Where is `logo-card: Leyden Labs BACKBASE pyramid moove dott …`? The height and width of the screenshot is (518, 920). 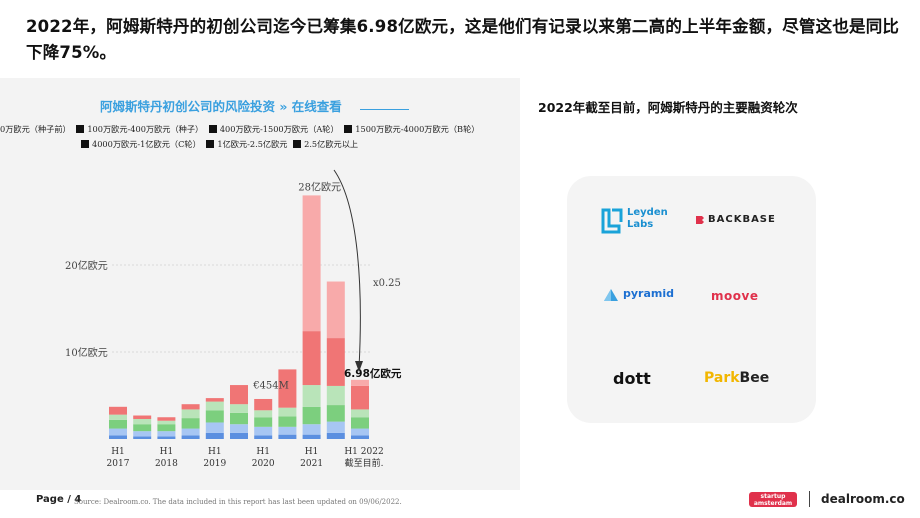
logo-card: Leyden Labs BACKBASE pyramid moove dott … is located at coordinates (691, 299).